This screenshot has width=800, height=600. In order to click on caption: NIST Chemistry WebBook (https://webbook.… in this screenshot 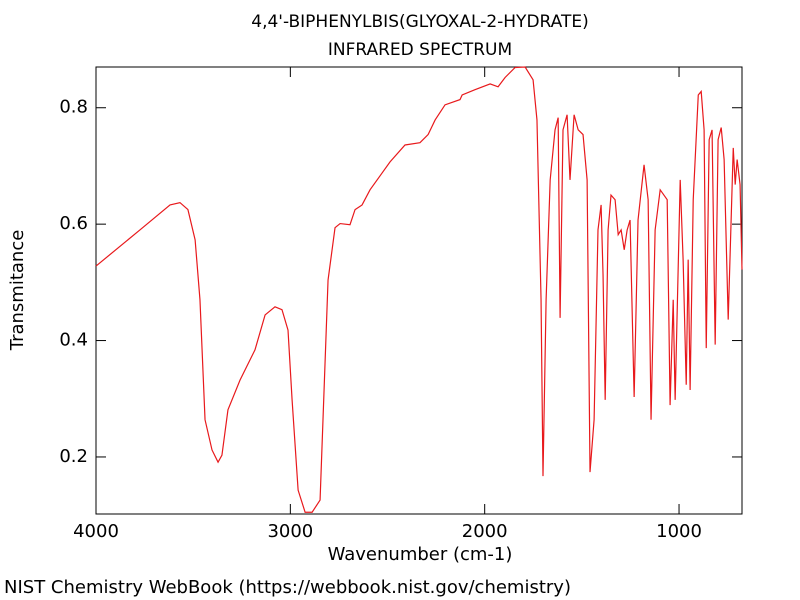, I will do `click(287, 587)`.